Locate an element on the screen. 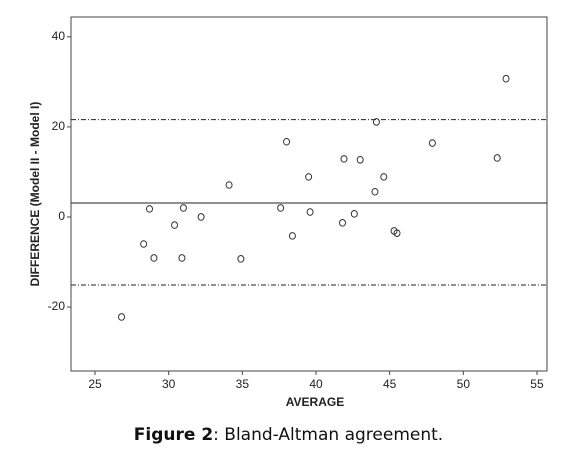  y-axis-label: DIFFERENCE (Model II - Model I) is located at coordinates (35, 194).